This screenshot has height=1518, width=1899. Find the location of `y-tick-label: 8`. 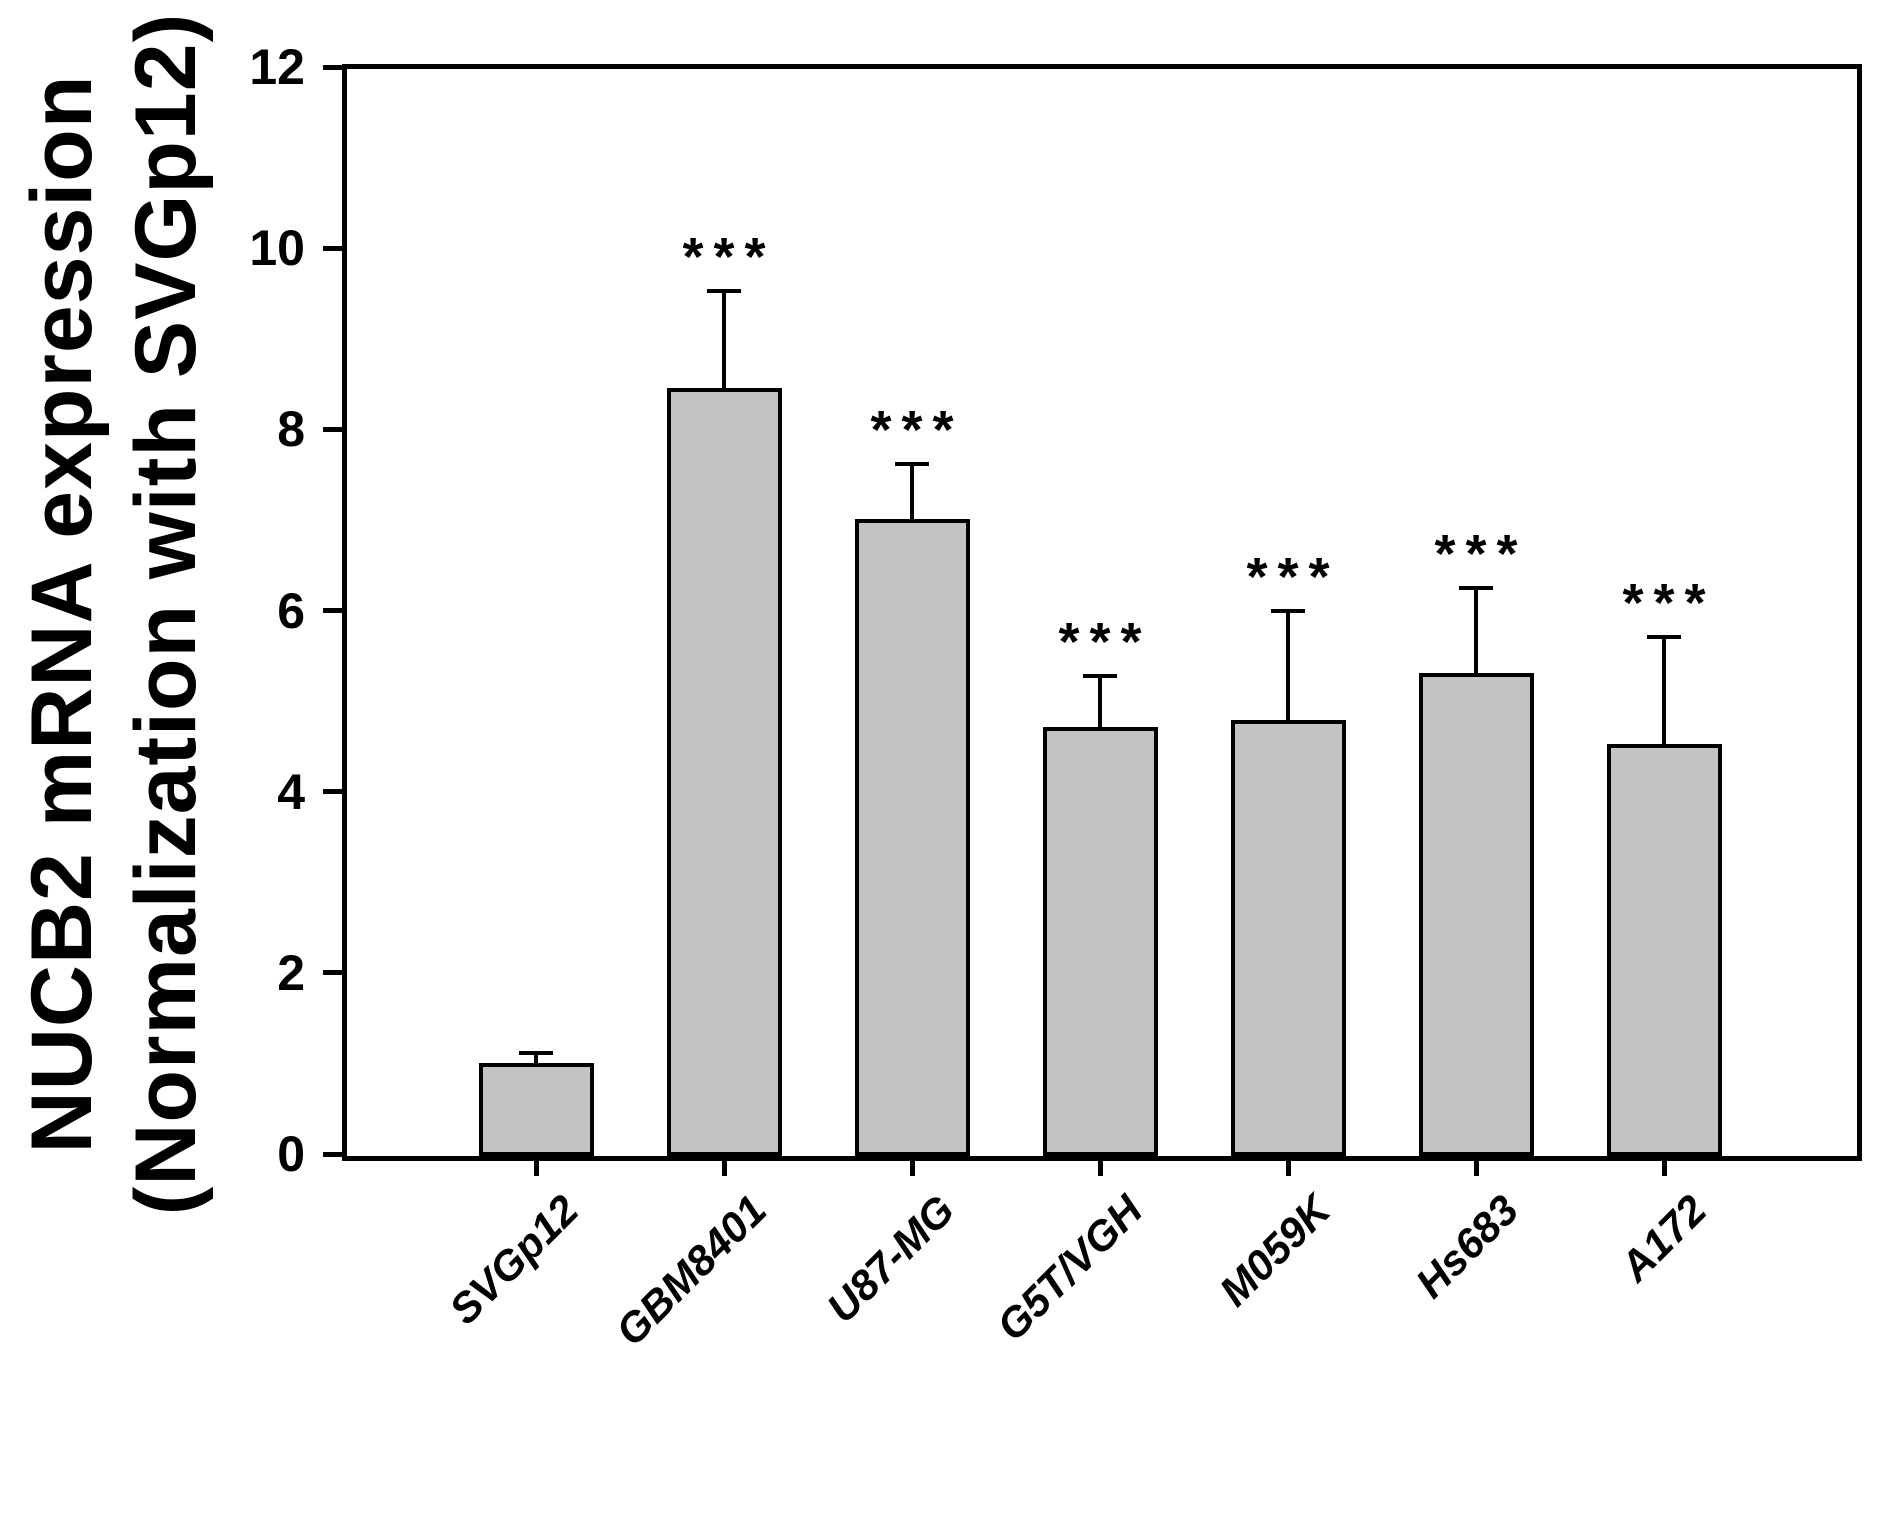

y-tick-label: 8 is located at coordinates (291, 429).